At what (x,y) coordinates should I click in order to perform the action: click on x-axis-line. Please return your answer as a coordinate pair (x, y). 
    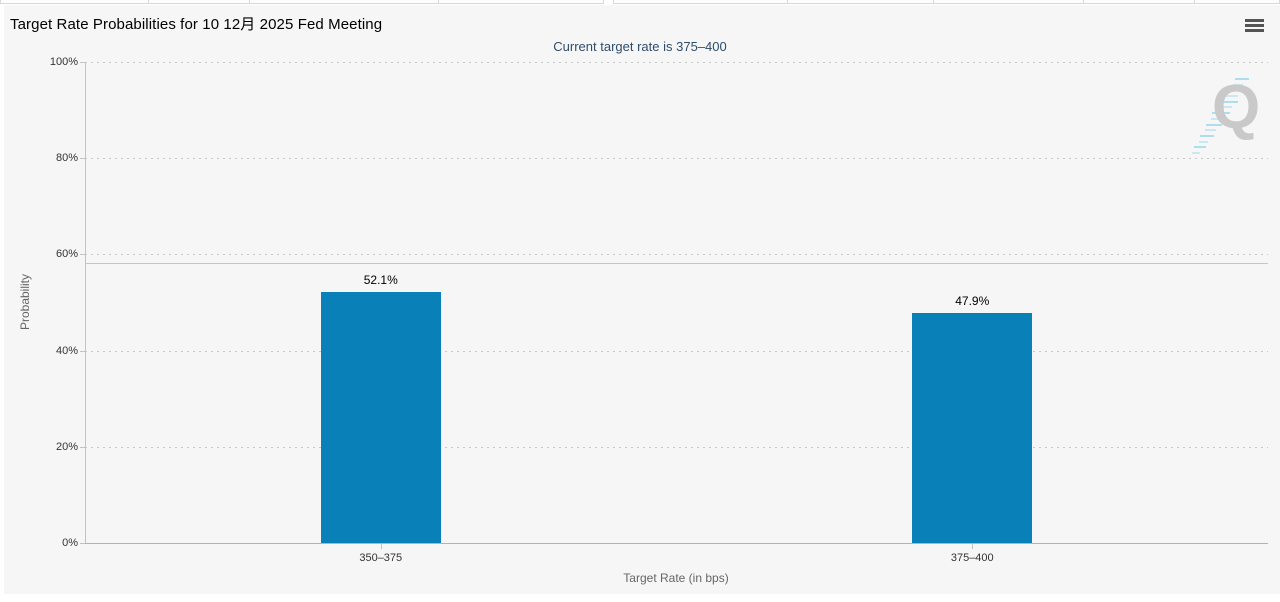
    Looking at the image, I should click on (676, 543).